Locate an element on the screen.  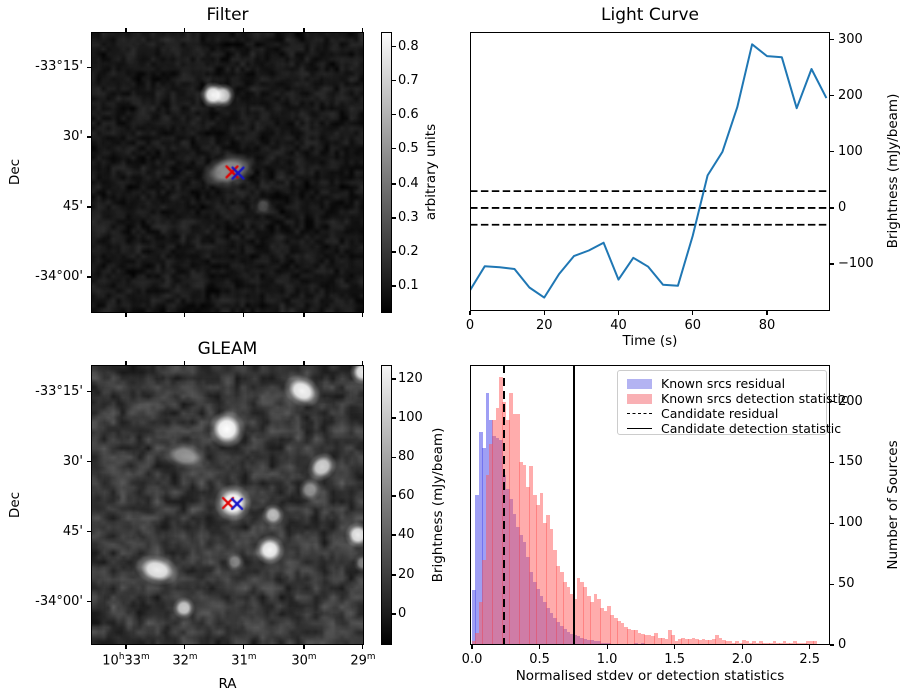
colorbar-tick-label: 80 is located at coordinates (406, 457).